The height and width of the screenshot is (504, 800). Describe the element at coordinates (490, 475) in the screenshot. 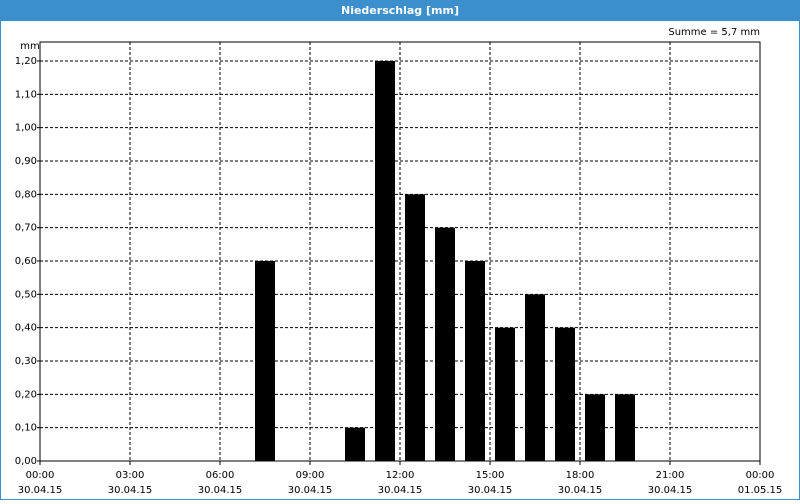

I see `x-tick-time: 15:00` at that location.